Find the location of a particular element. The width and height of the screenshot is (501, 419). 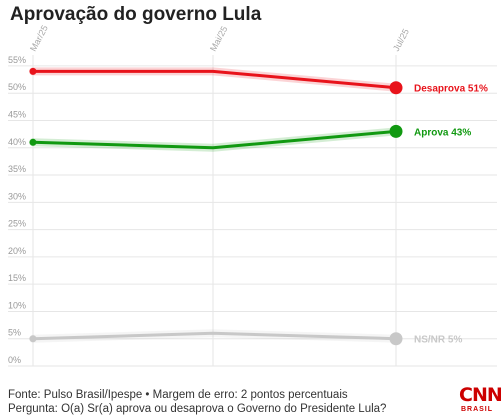

chart-title: Aprovação do governo Lula is located at coordinates (136, 14).